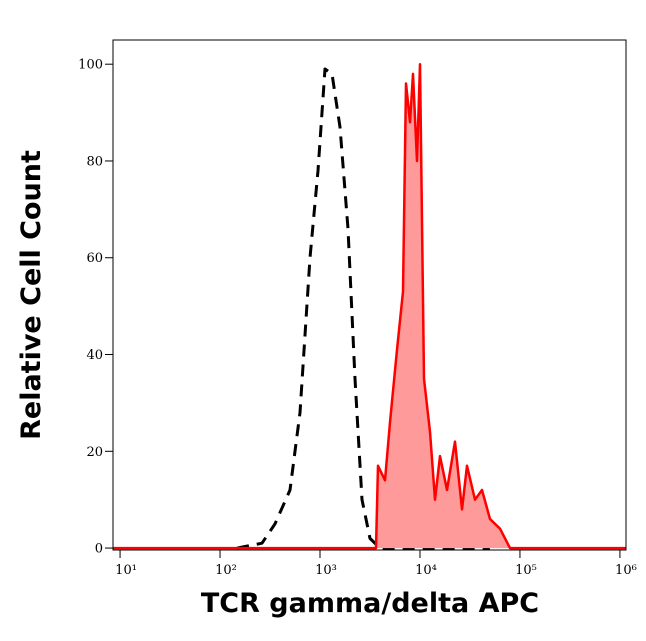 This screenshot has height=641, width=646. What do you see at coordinates (94, 355) in the screenshot?
I see `y-tick-label: 40` at bounding box center [94, 355].